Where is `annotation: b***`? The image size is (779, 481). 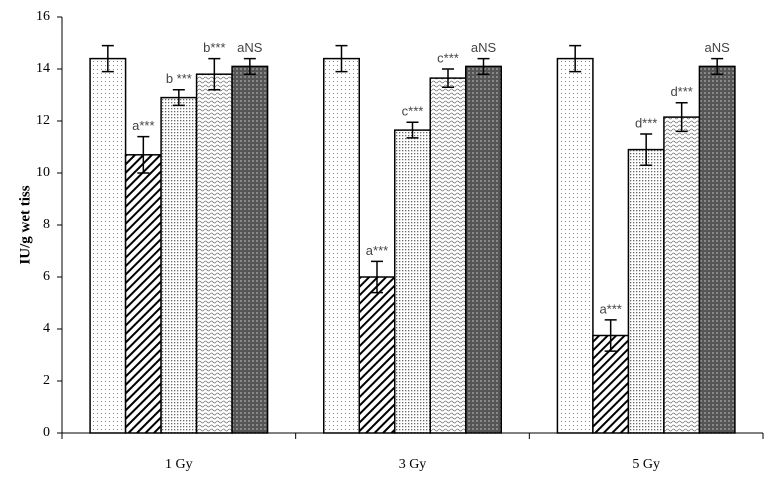
annotation: b*** is located at coordinates (214, 47).